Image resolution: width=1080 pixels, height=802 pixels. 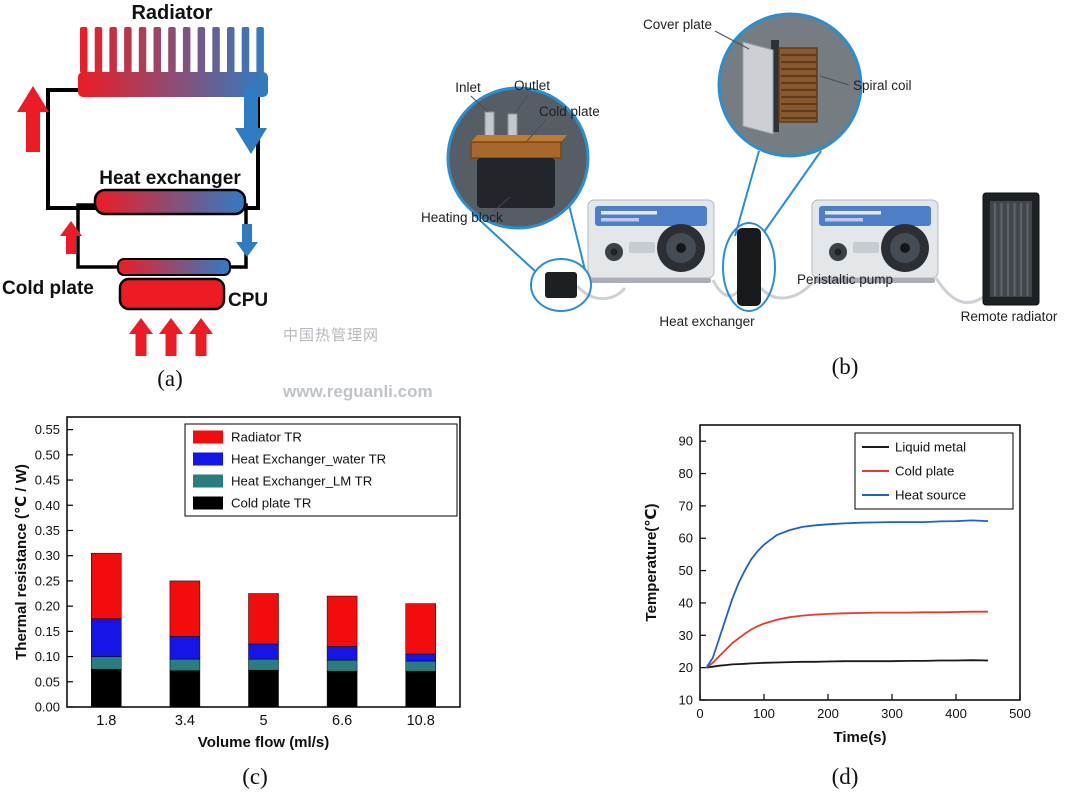 I want to click on inset-cold-plate-ring, so click(x=518, y=158).